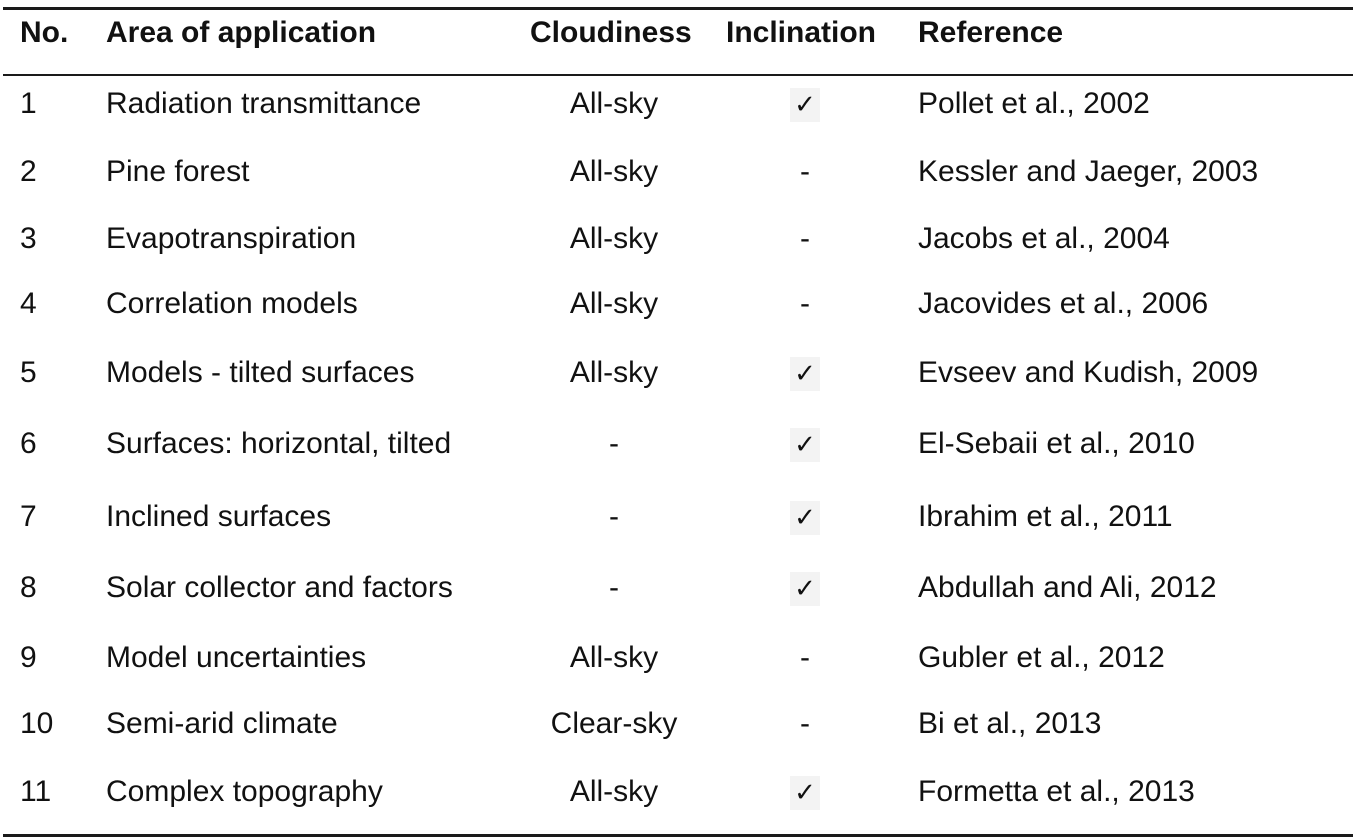 This screenshot has height=840, width=1356. What do you see at coordinates (28, 303) in the screenshot?
I see `cell-no: 4` at bounding box center [28, 303].